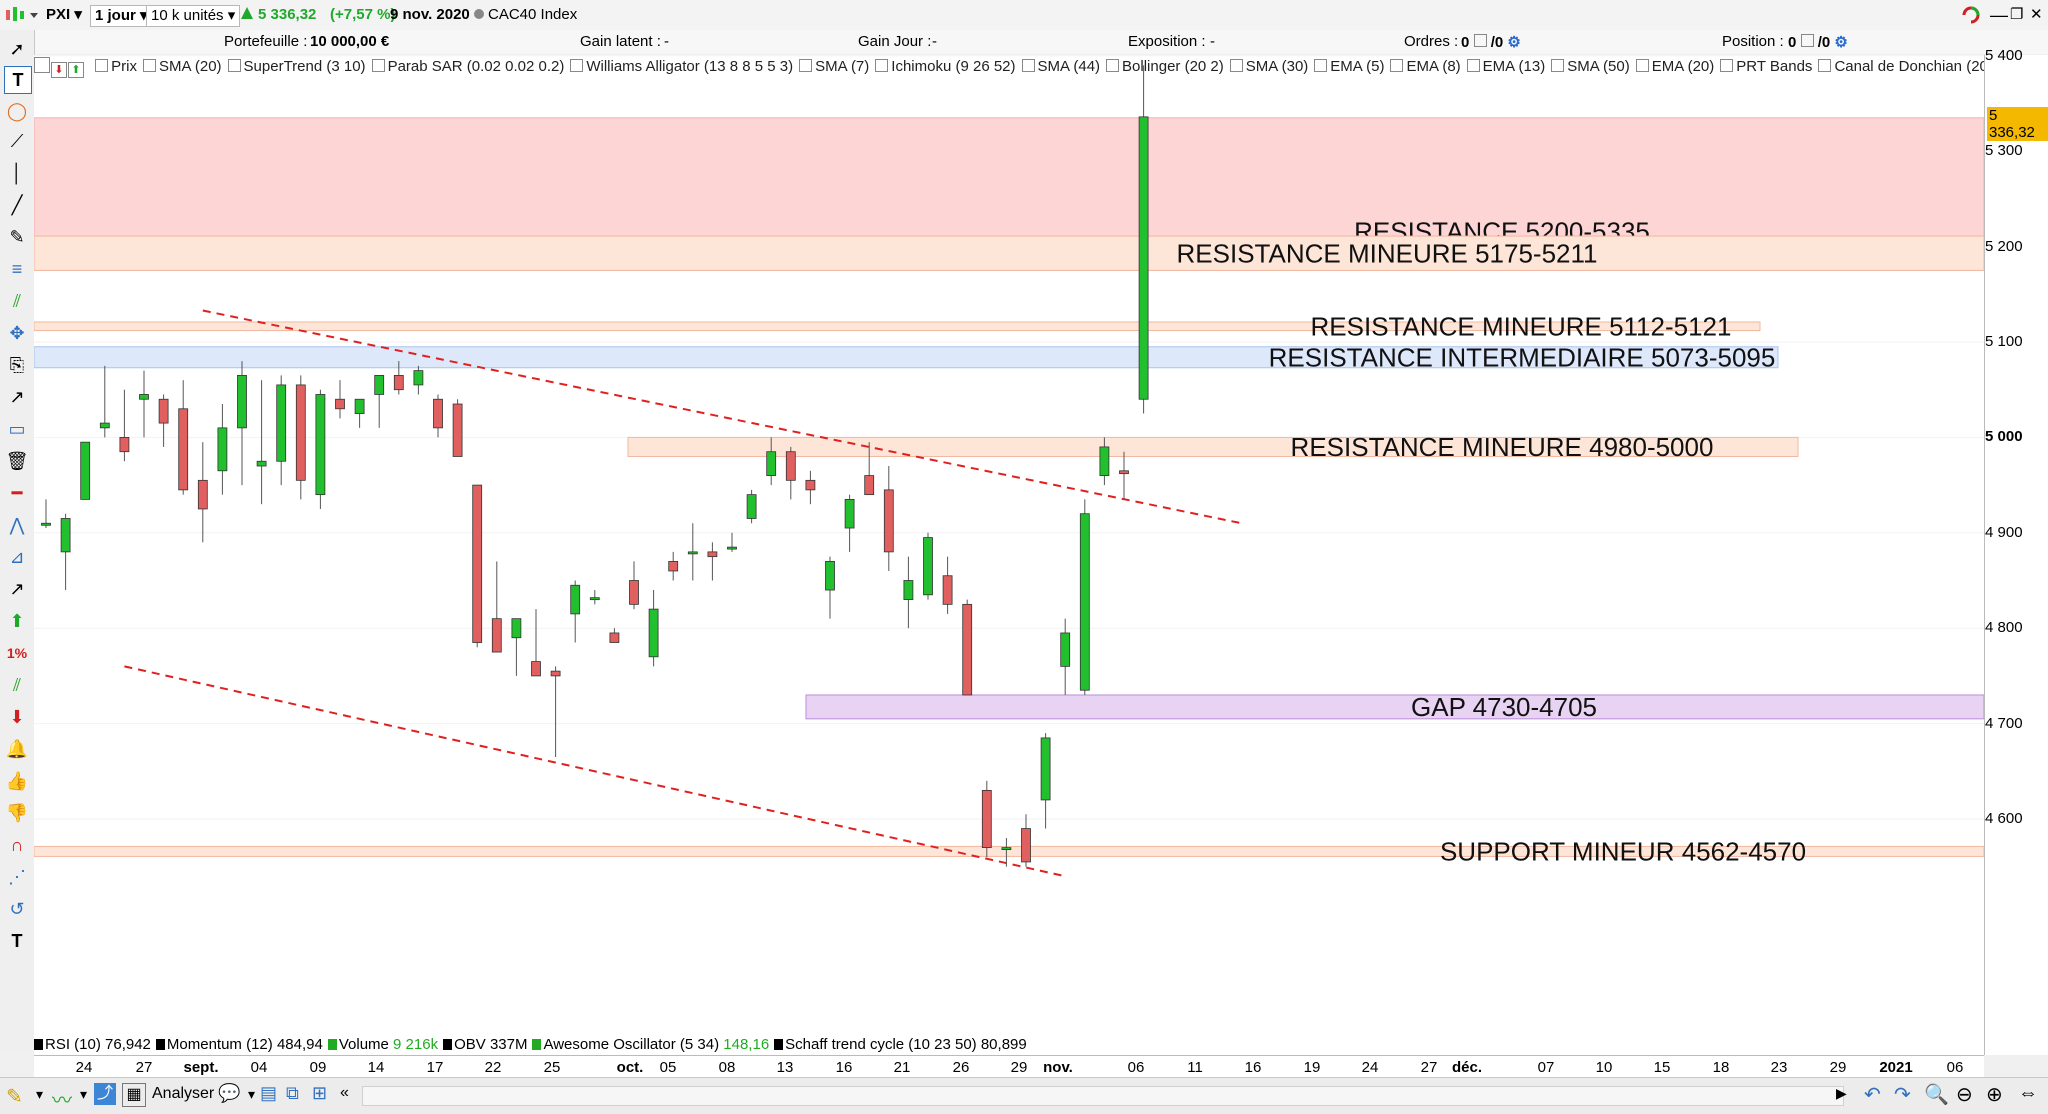 This screenshot has width=2048, height=1114. What do you see at coordinates (1971, 15) in the screenshot?
I see `refresh-icon` at bounding box center [1971, 15].